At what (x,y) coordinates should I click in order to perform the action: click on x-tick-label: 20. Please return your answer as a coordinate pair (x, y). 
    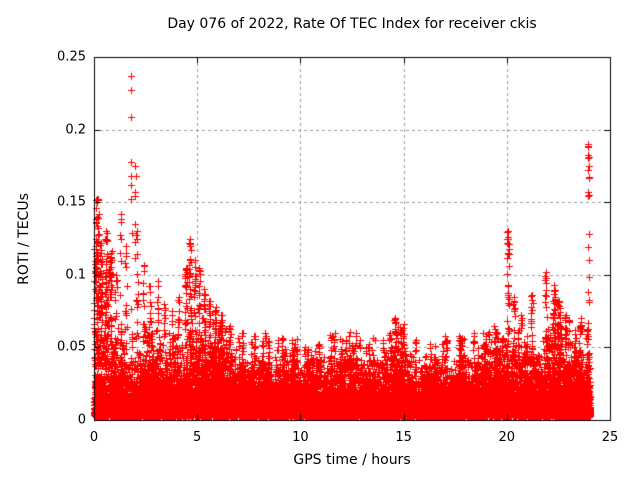
    Looking at the image, I should click on (507, 437).